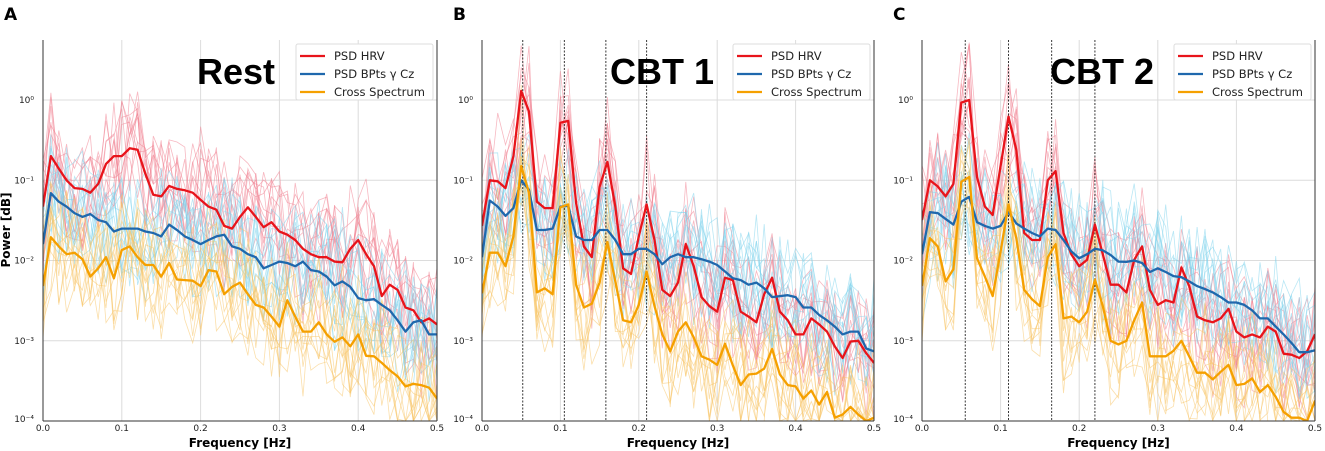 Image resolution: width=1325 pixels, height=451 pixels. I want to click on series-line-cross-spectrum, so click(240, 318).